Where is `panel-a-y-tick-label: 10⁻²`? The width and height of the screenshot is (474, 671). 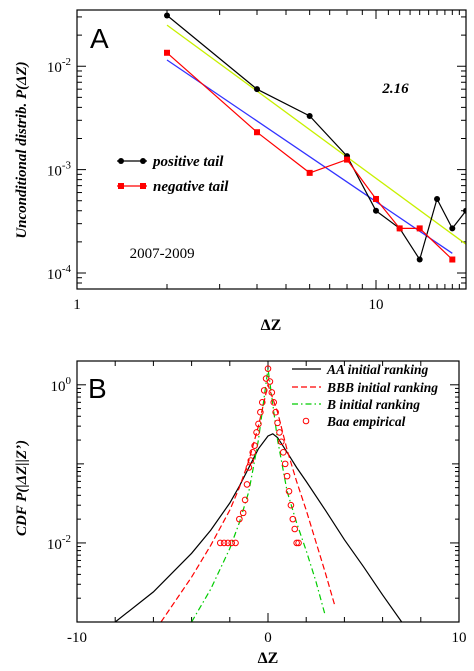
panel-a-y-tick-label: 10⁻² is located at coordinates (59, 66).